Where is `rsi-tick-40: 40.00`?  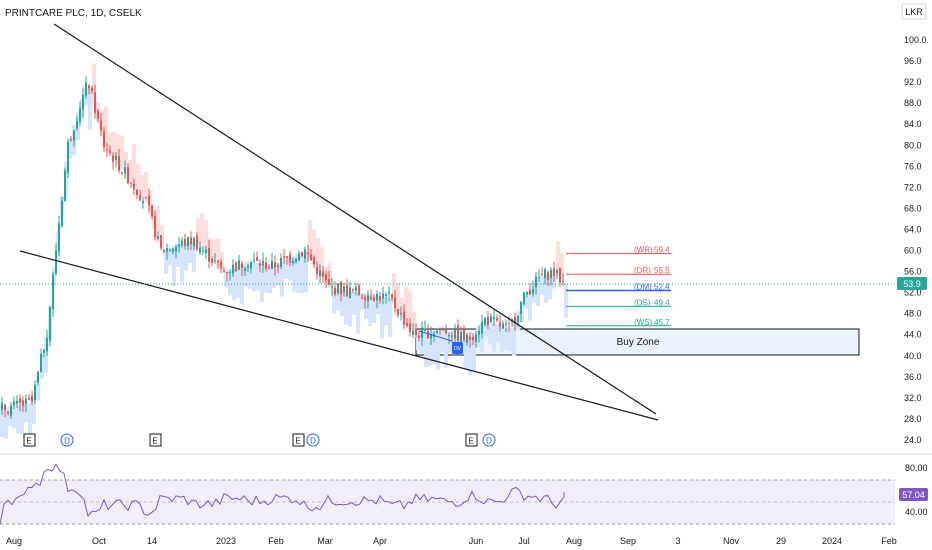
rsi-tick-40: 40.00 is located at coordinates (916, 512).